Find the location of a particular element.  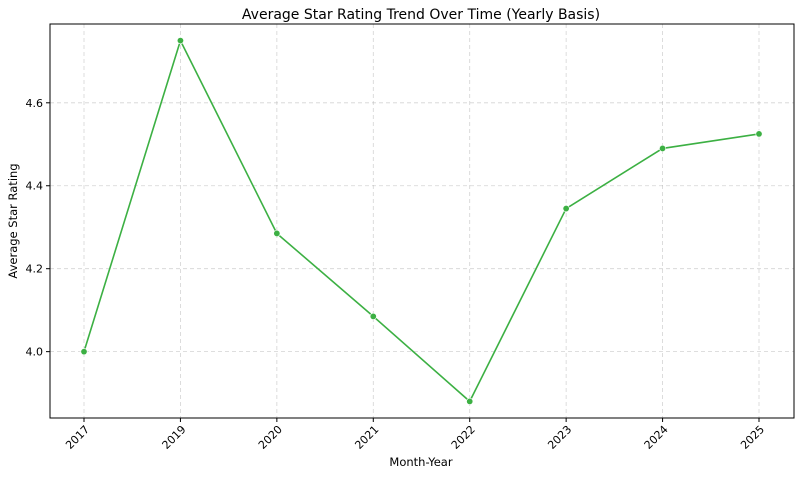

x-tick-label: 2021 is located at coordinates (366, 437).